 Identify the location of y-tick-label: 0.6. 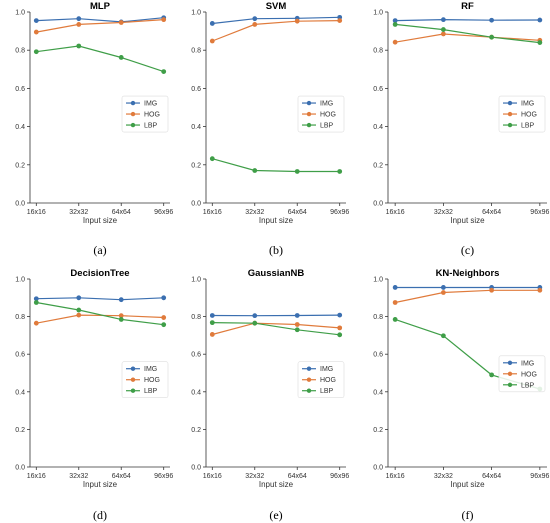
(196, 89).